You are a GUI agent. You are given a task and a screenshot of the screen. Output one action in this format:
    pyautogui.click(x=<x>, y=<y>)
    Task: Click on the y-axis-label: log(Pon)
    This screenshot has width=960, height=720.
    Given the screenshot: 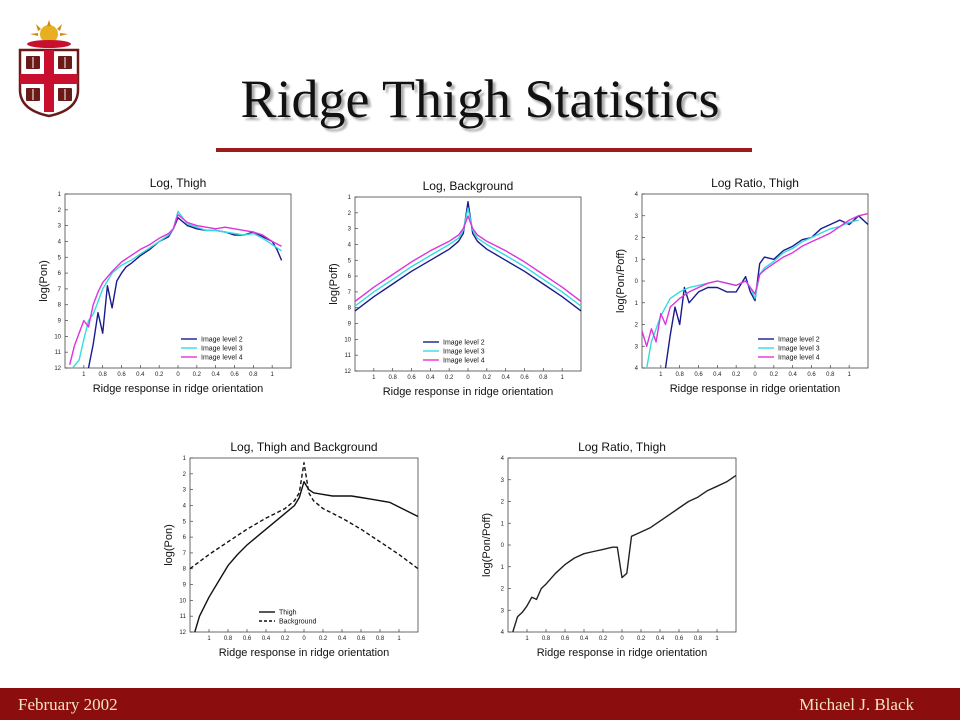 What is the action you would take?
    pyautogui.click(x=169, y=545)
    